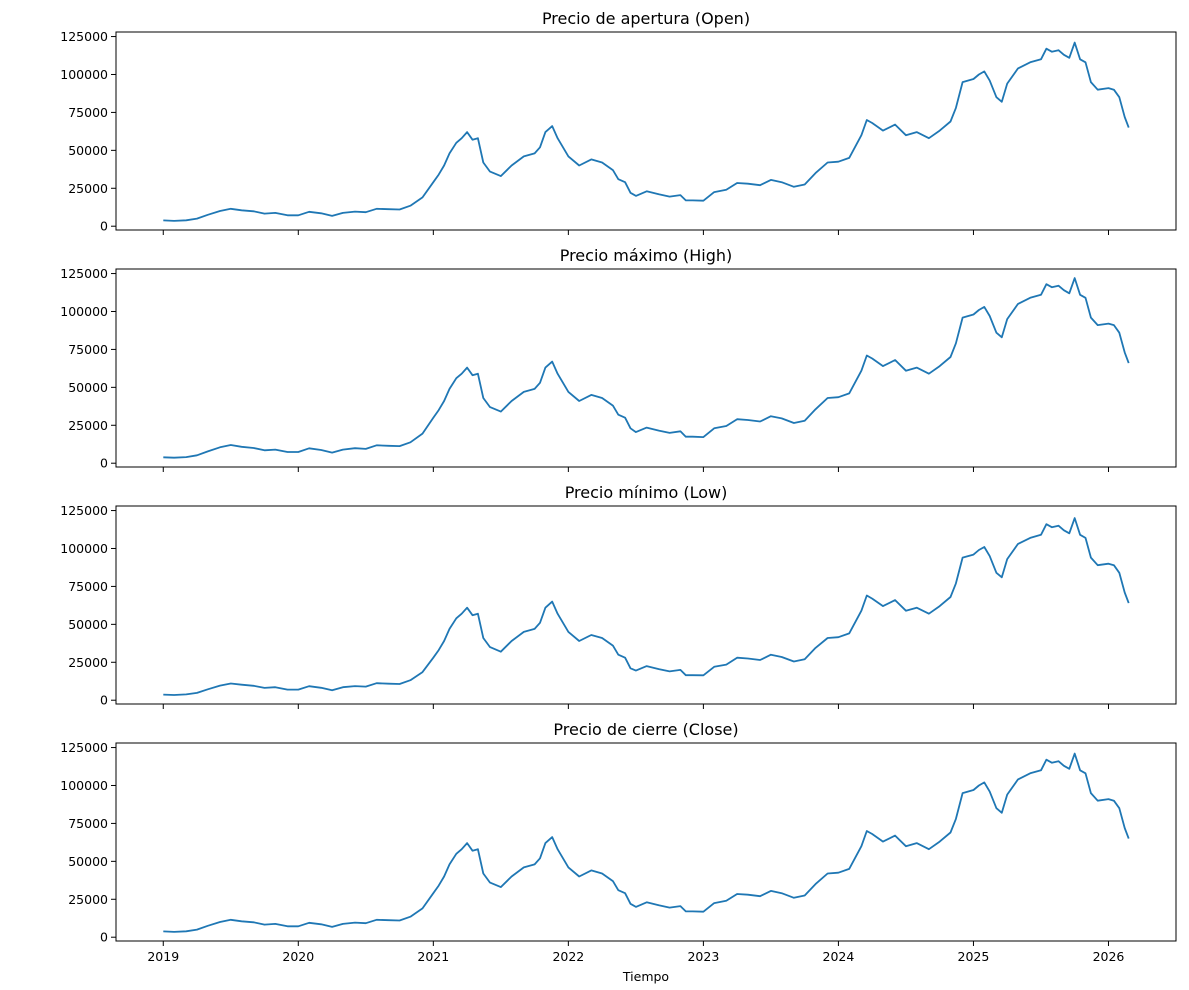 This screenshot has width=1189, height=990. I want to click on chart-title: Precio de cierre (Close), so click(645, 729).